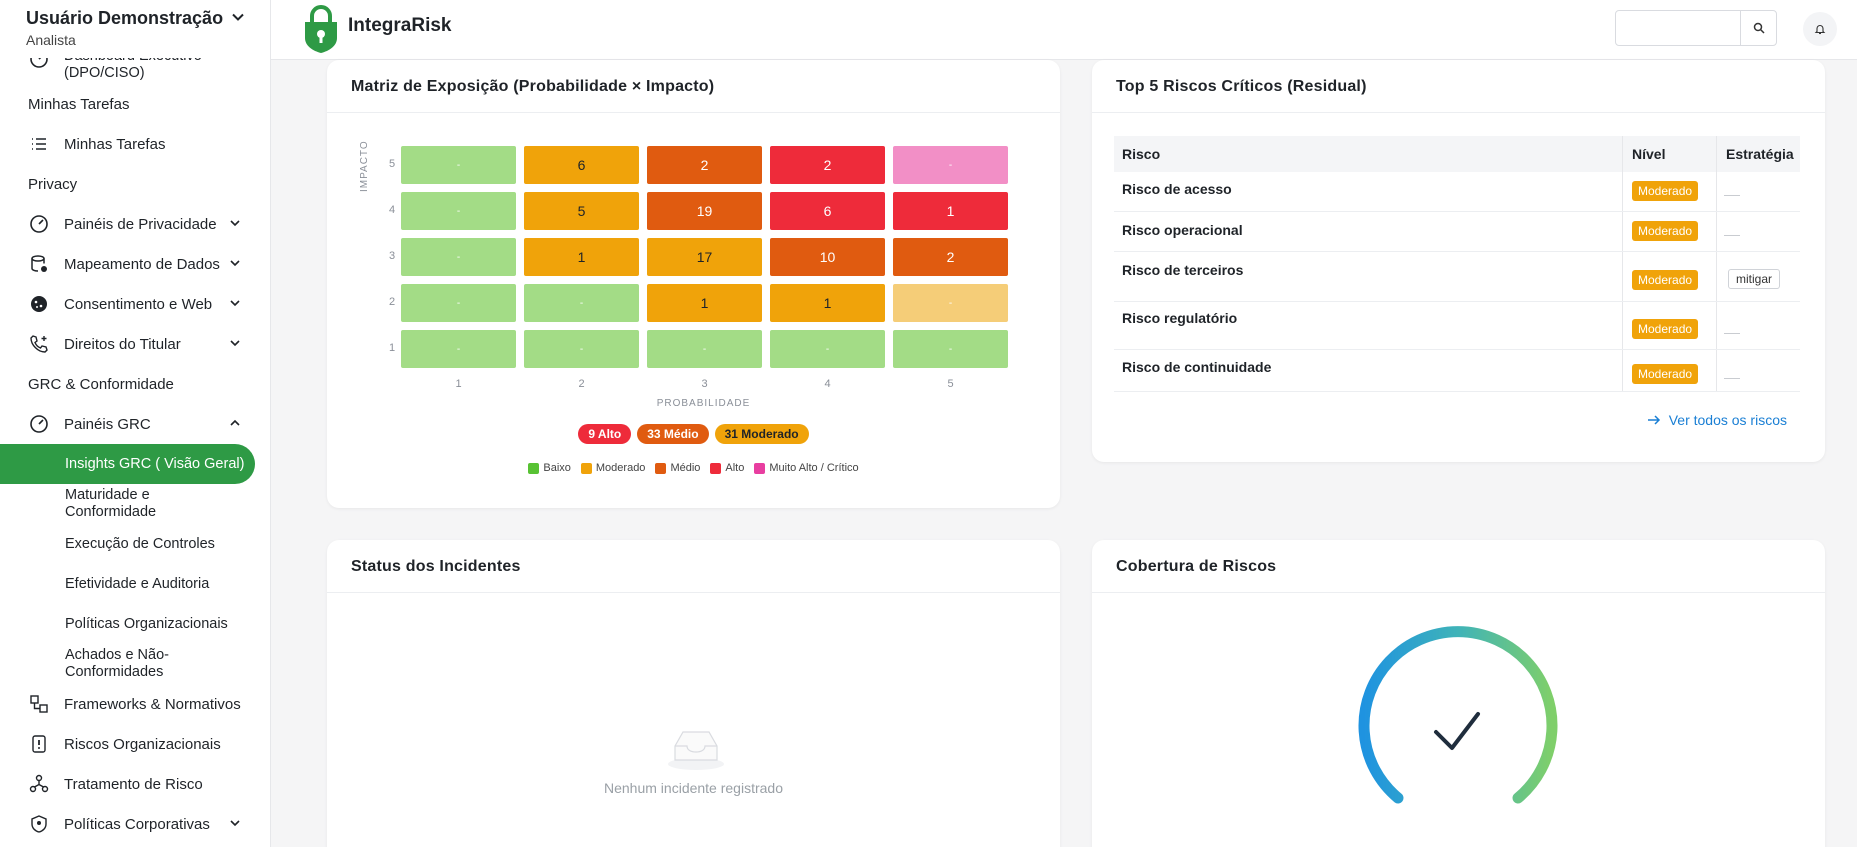 The image size is (1857, 847). I want to click on sidebar-item-riscos-org: Riscos Organizacionais, so click(135, 744).